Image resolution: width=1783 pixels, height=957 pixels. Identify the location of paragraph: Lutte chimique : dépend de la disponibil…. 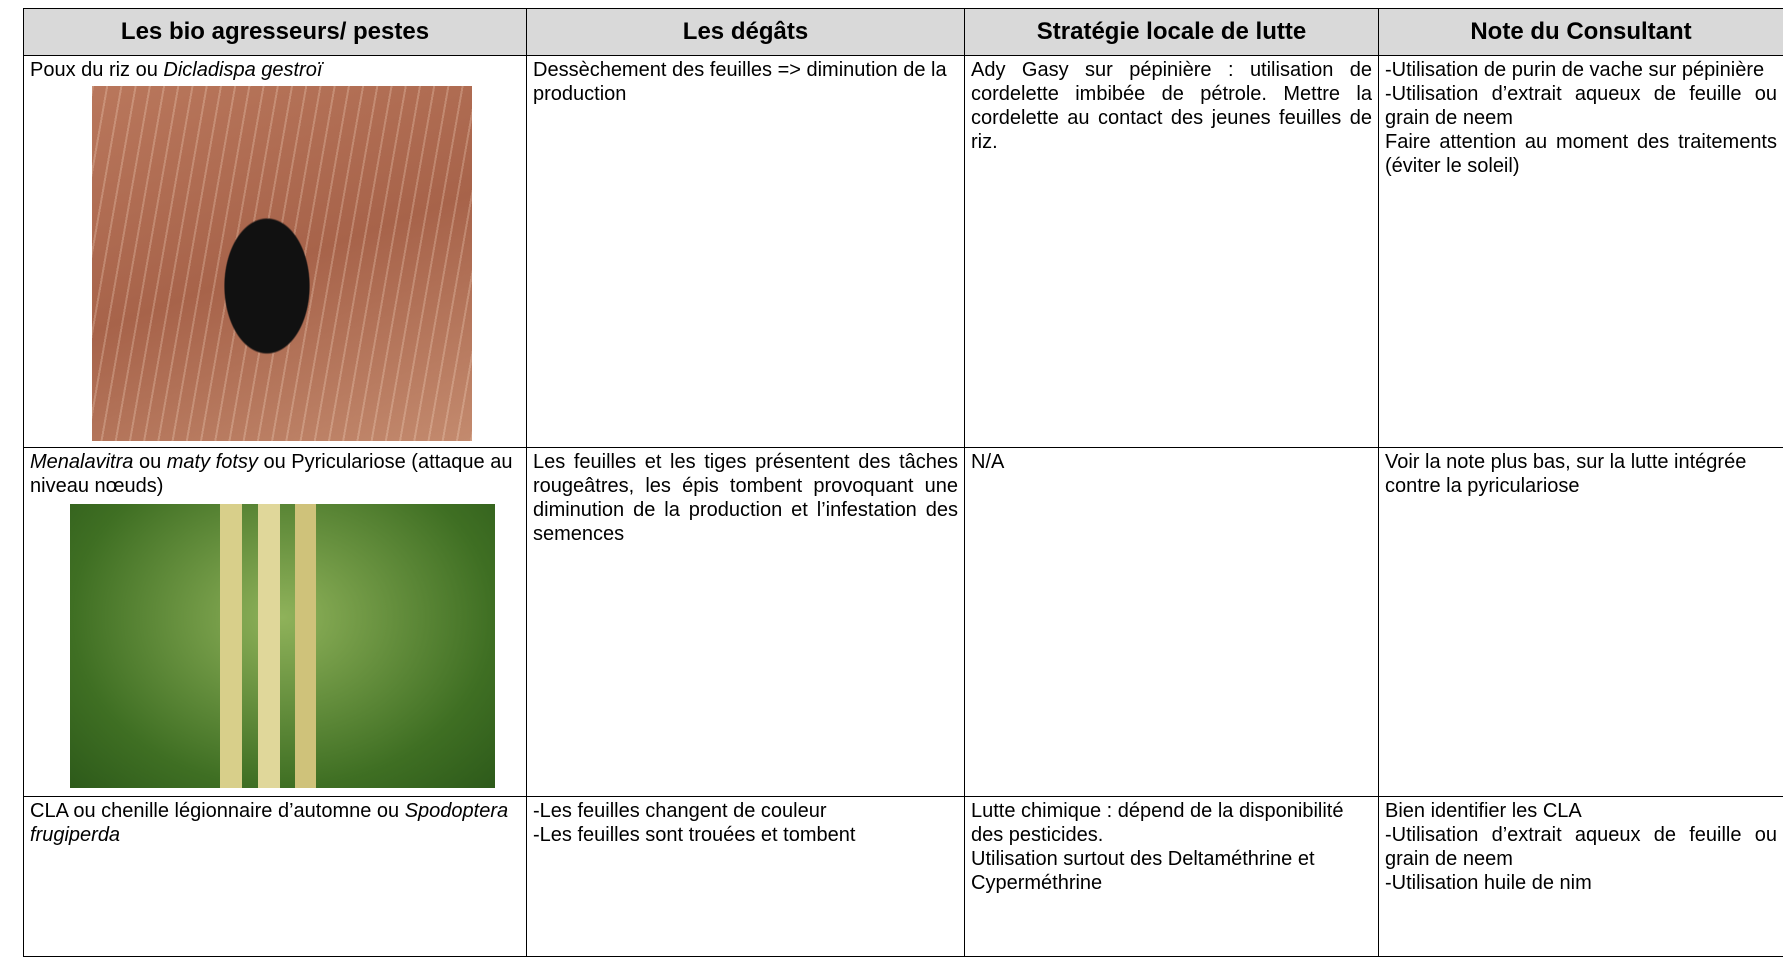
(1171, 823).